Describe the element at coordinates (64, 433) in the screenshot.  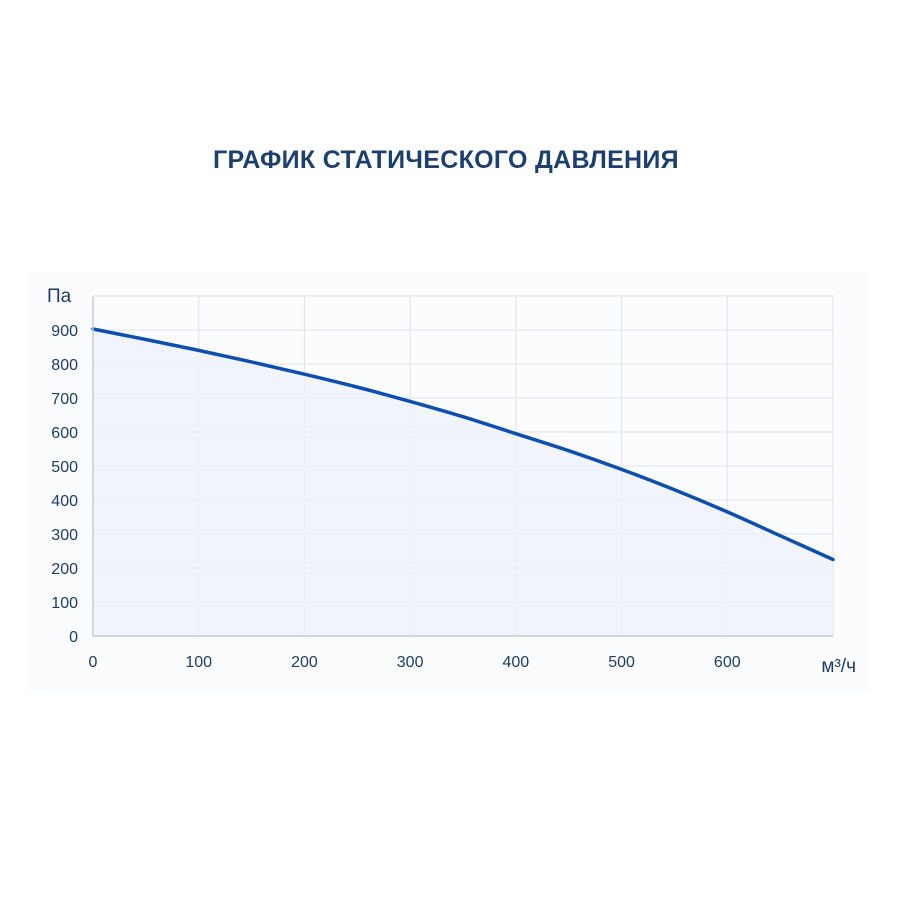
I see `y-tick-label: 600` at that location.